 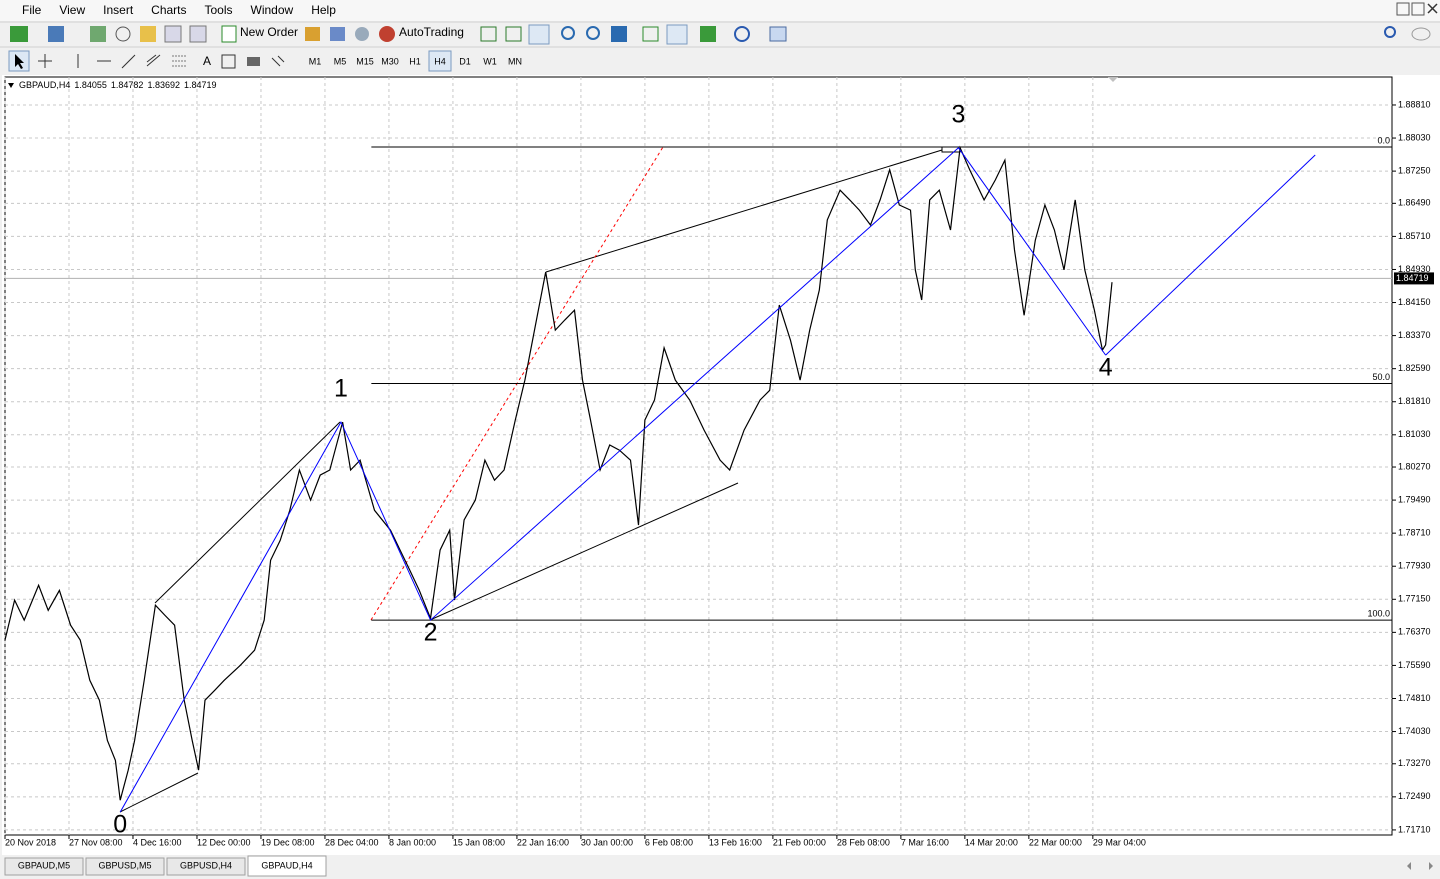 What do you see at coordinates (11, 85) in the screenshot?
I see `header-arrow` at bounding box center [11, 85].